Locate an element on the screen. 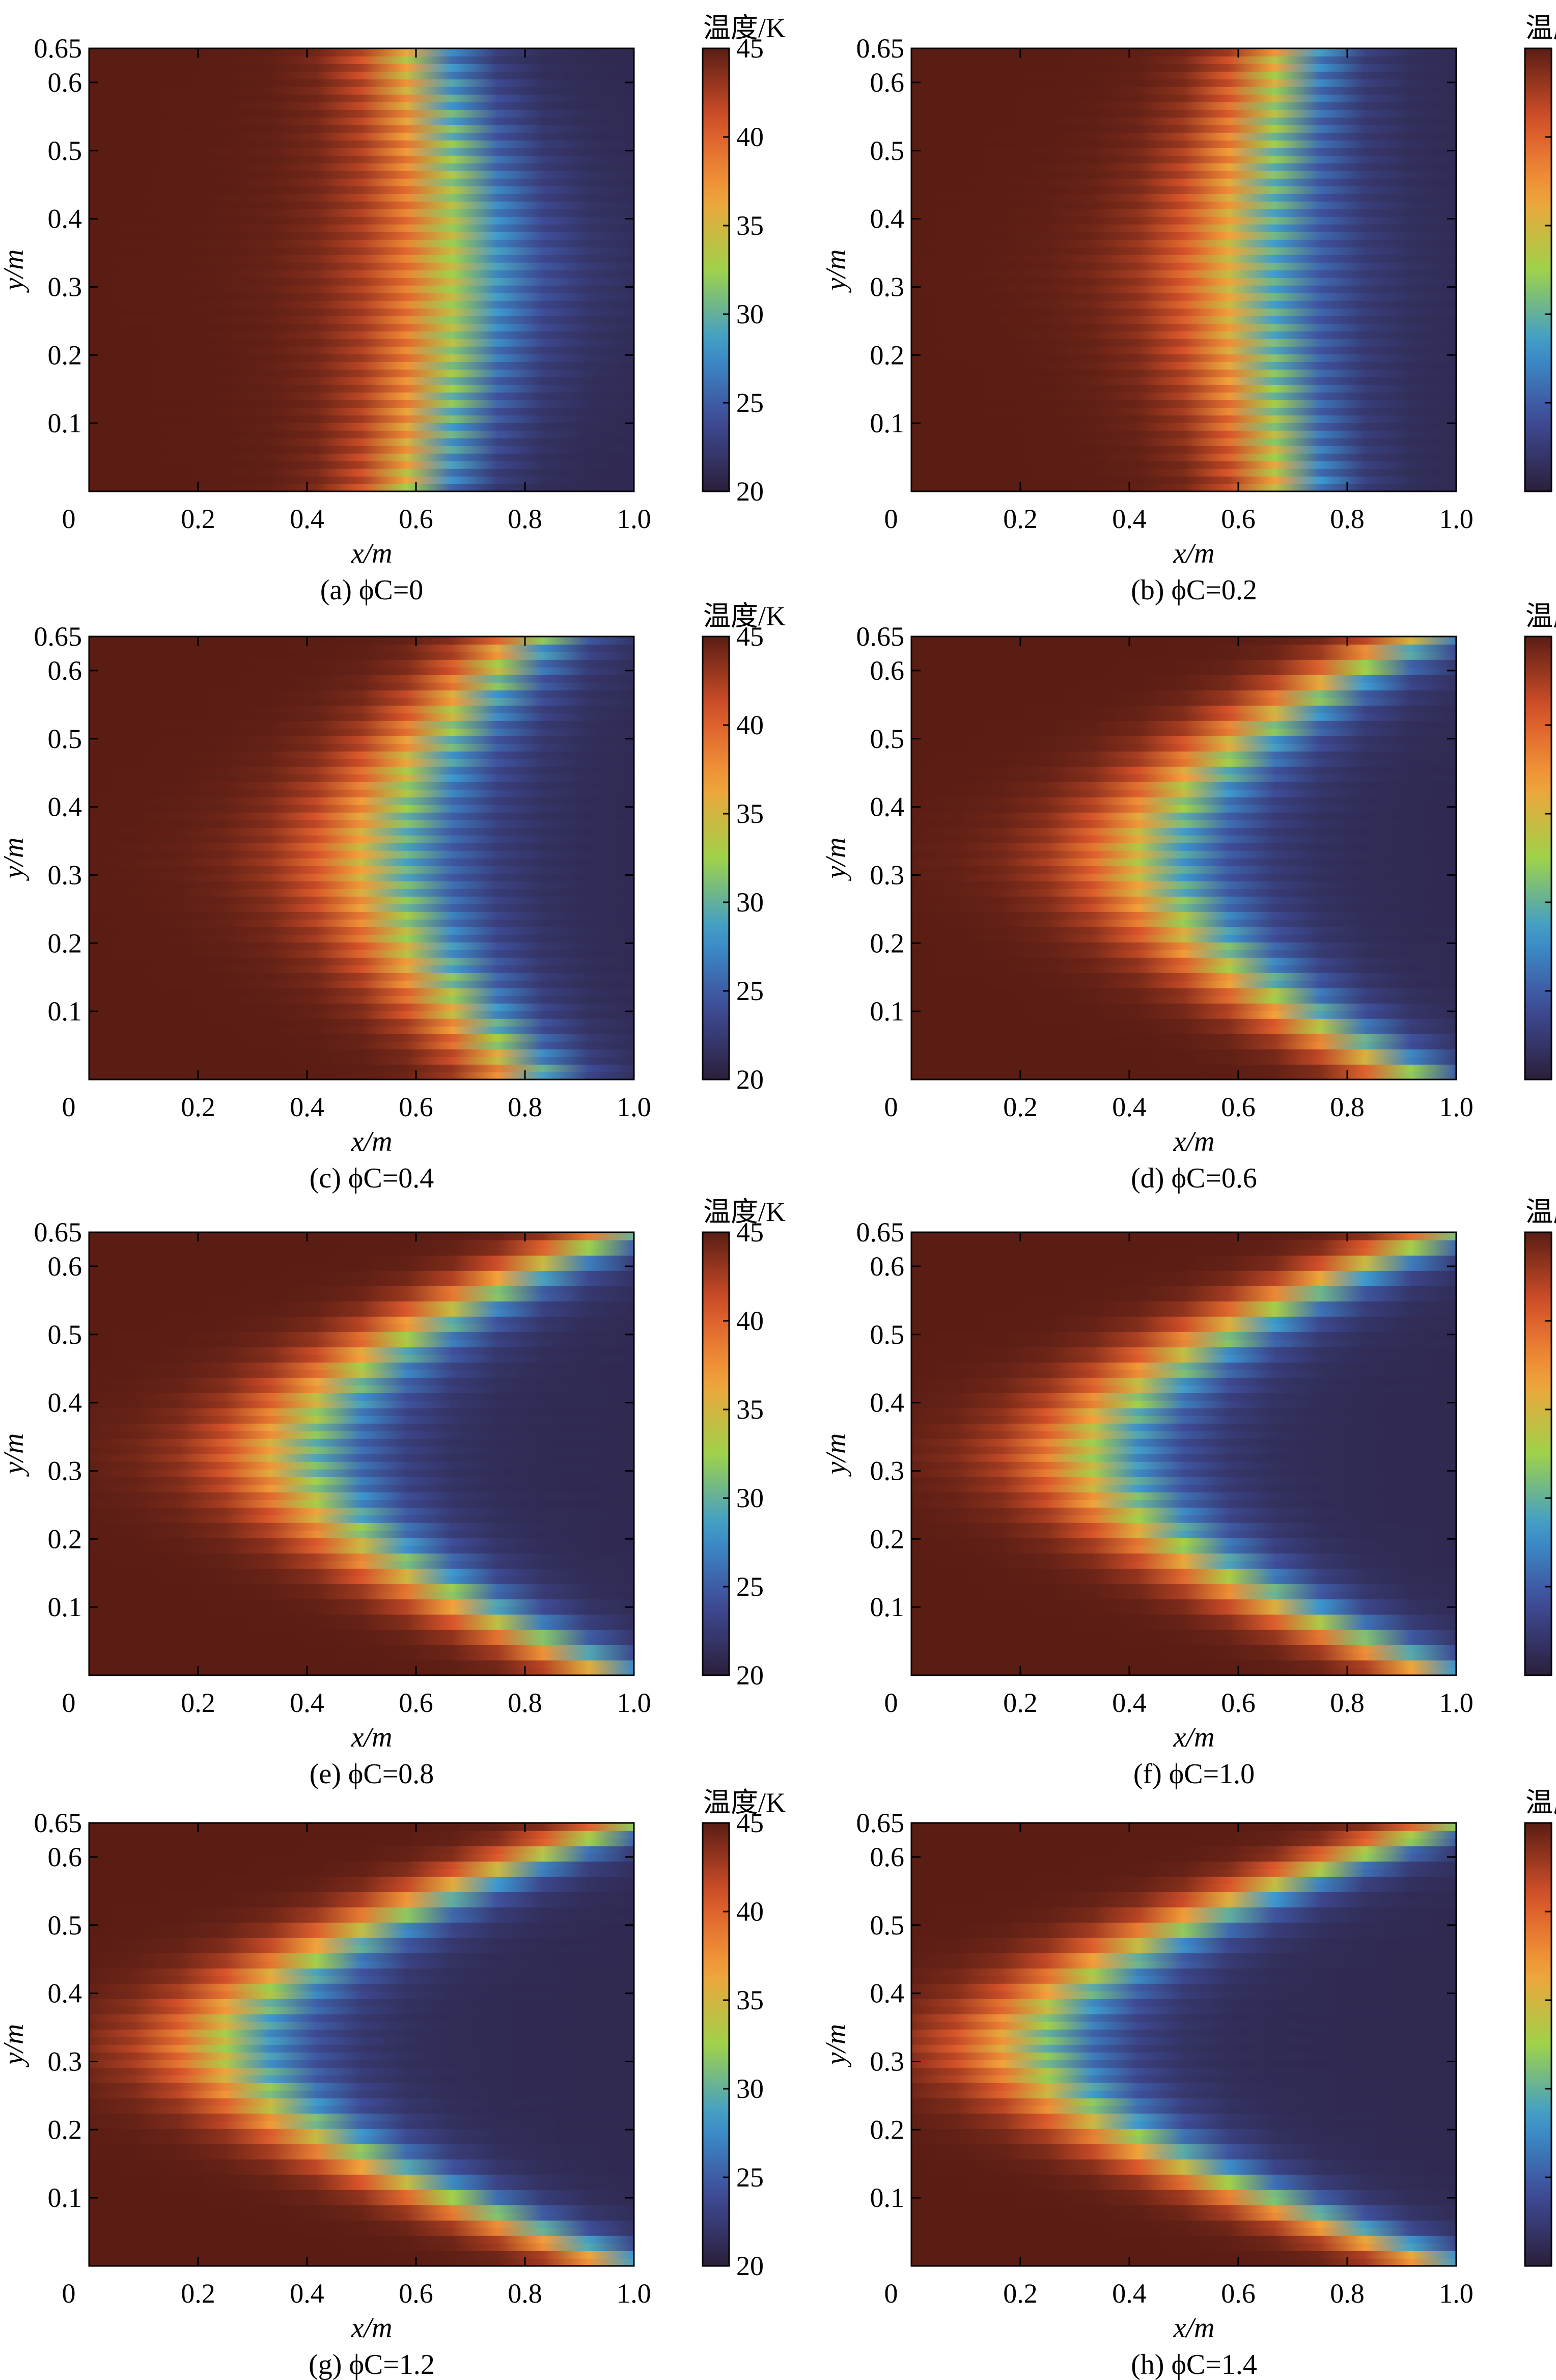 Image resolution: width=1556 pixels, height=2380 pixels. x-tick-label: 0.4 is located at coordinates (1129, 519).